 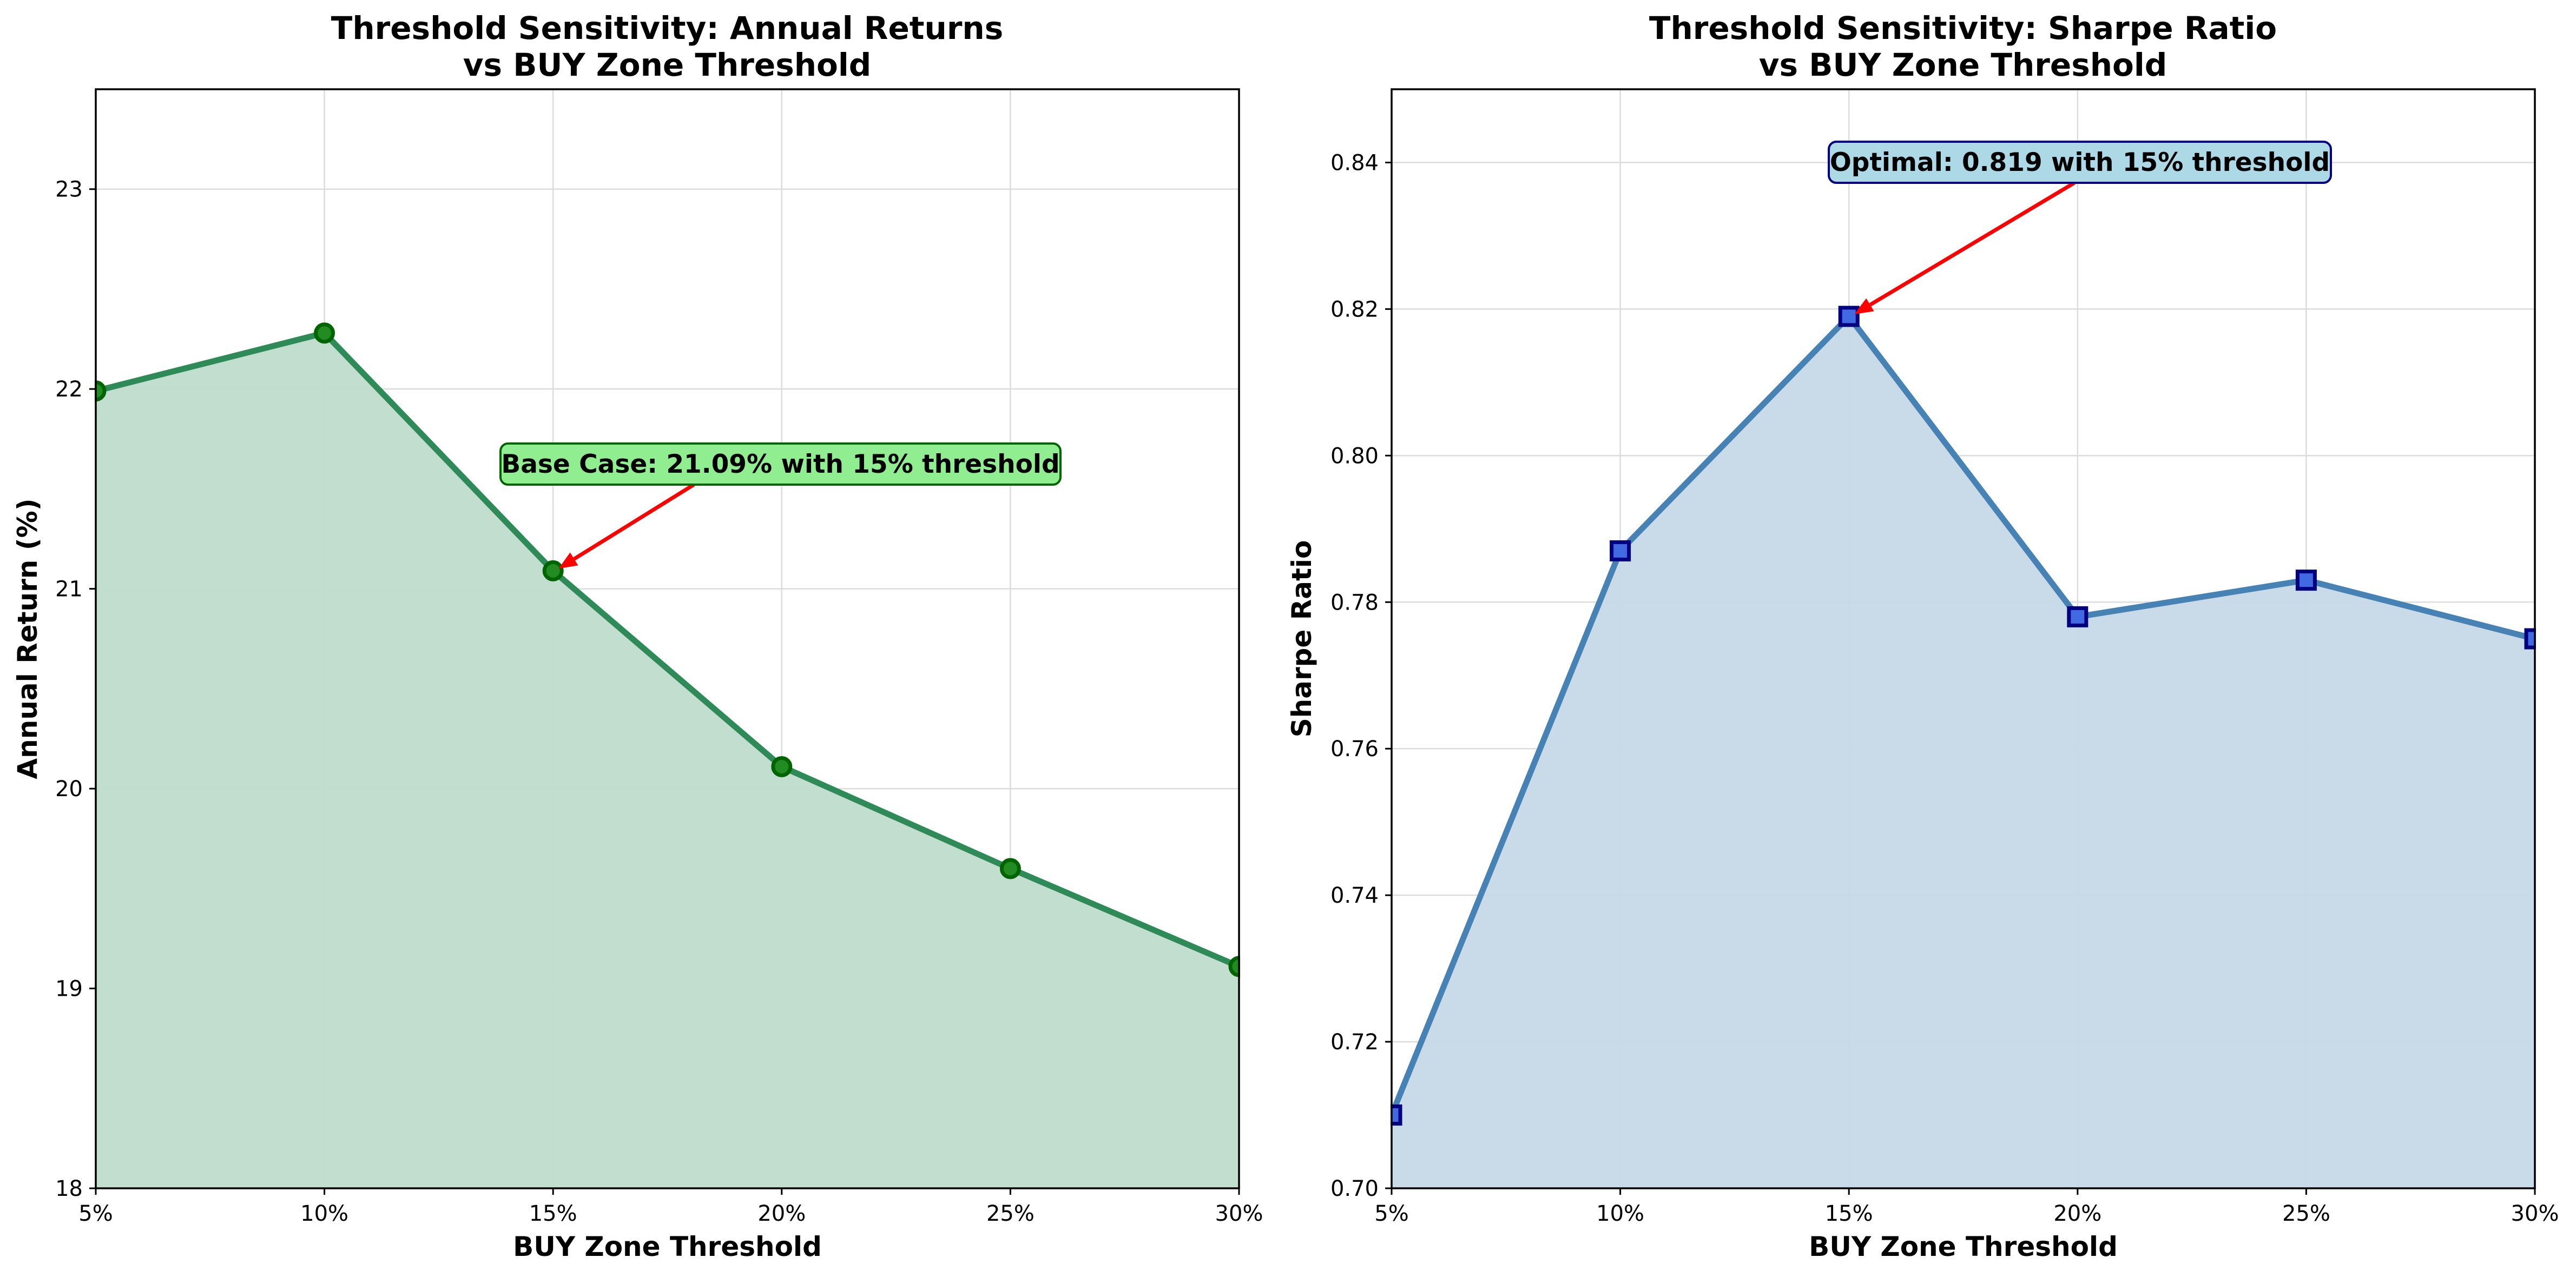 What do you see at coordinates (1354, 1042) in the screenshot?
I see `y-tick-label: 0.72` at bounding box center [1354, 1042].